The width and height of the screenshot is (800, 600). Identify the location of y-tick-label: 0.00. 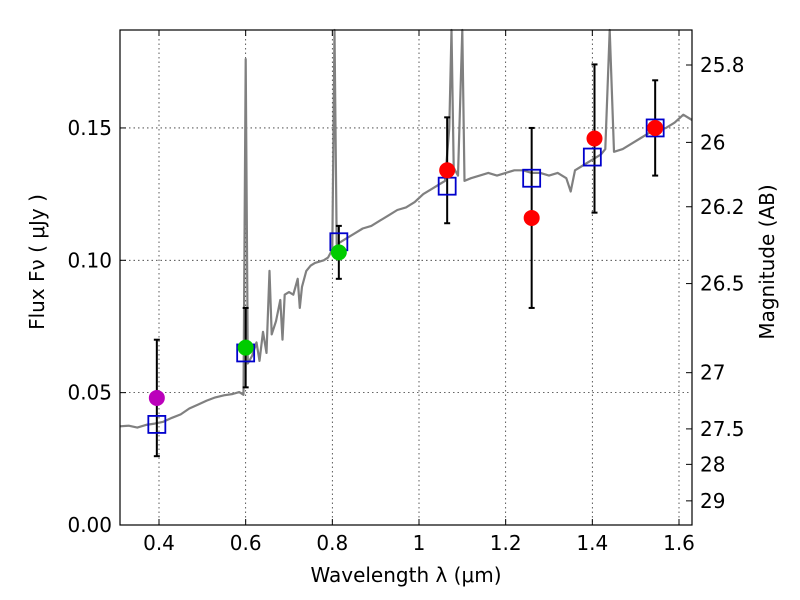
(89, 525).